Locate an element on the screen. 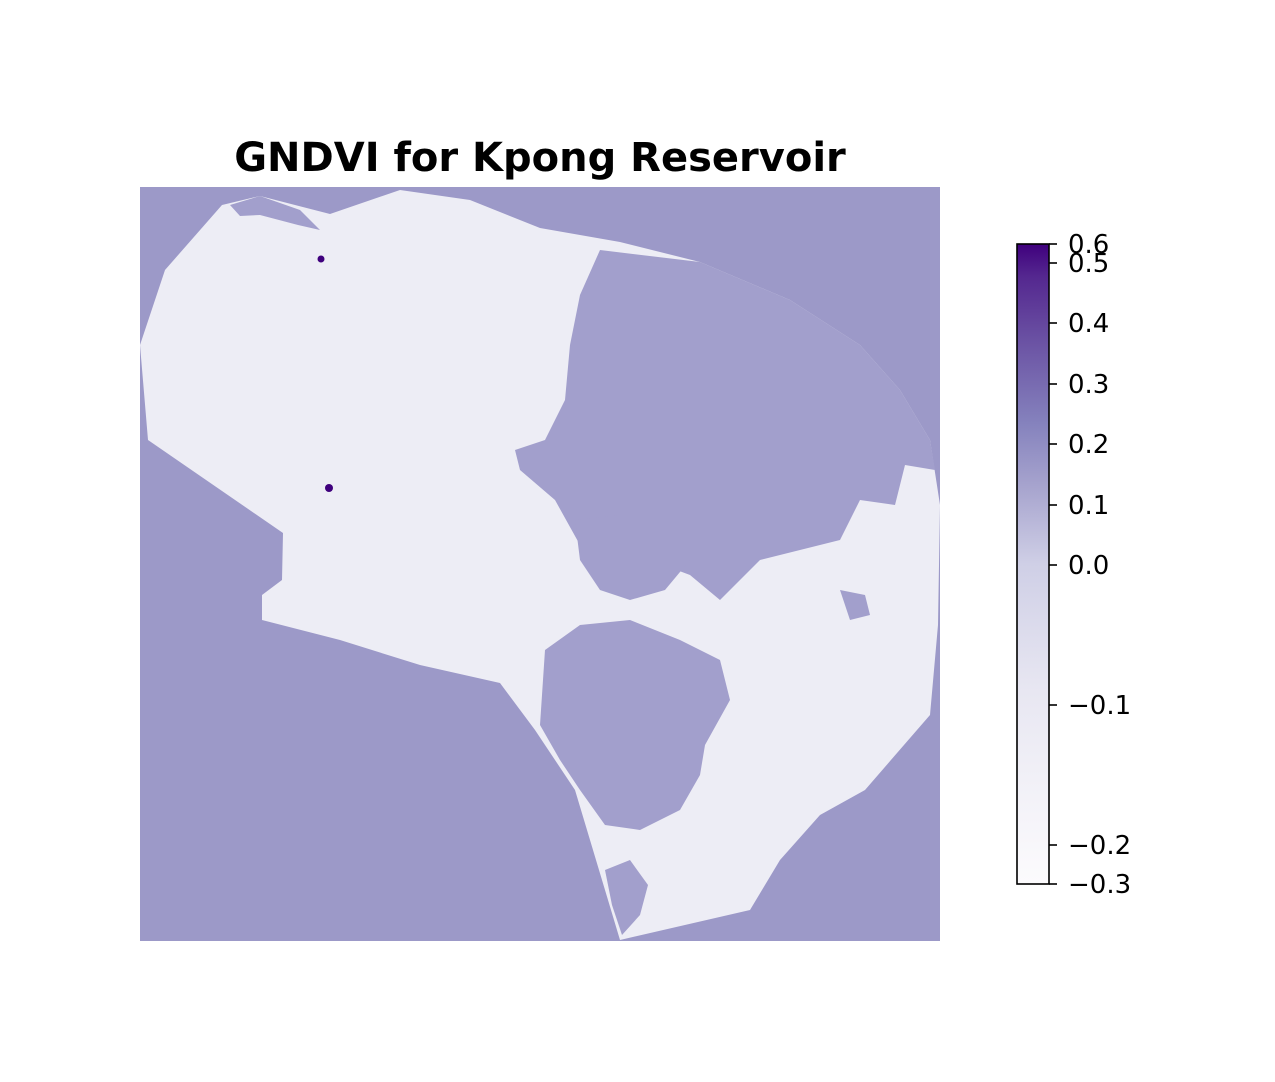  colorbar-tick-label: 0.0 is located at coordinates (1088, 566).